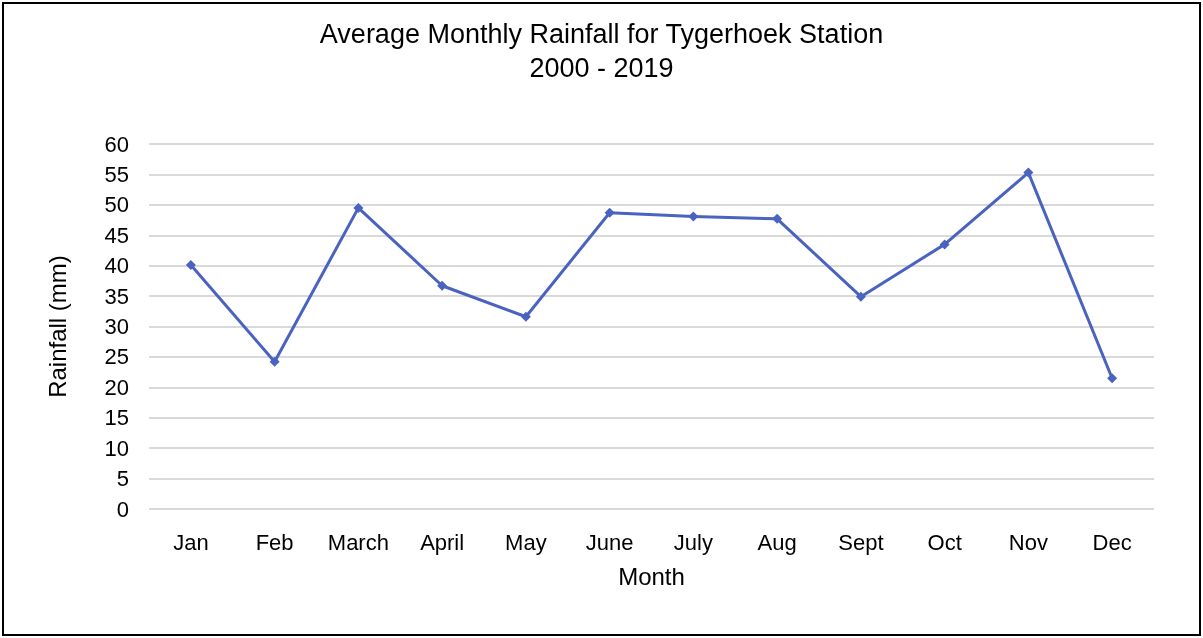 Image resolution: width=1203 pixels, height=638 pixels. I want to click on y-tick-label: 30, so click(116, 326).